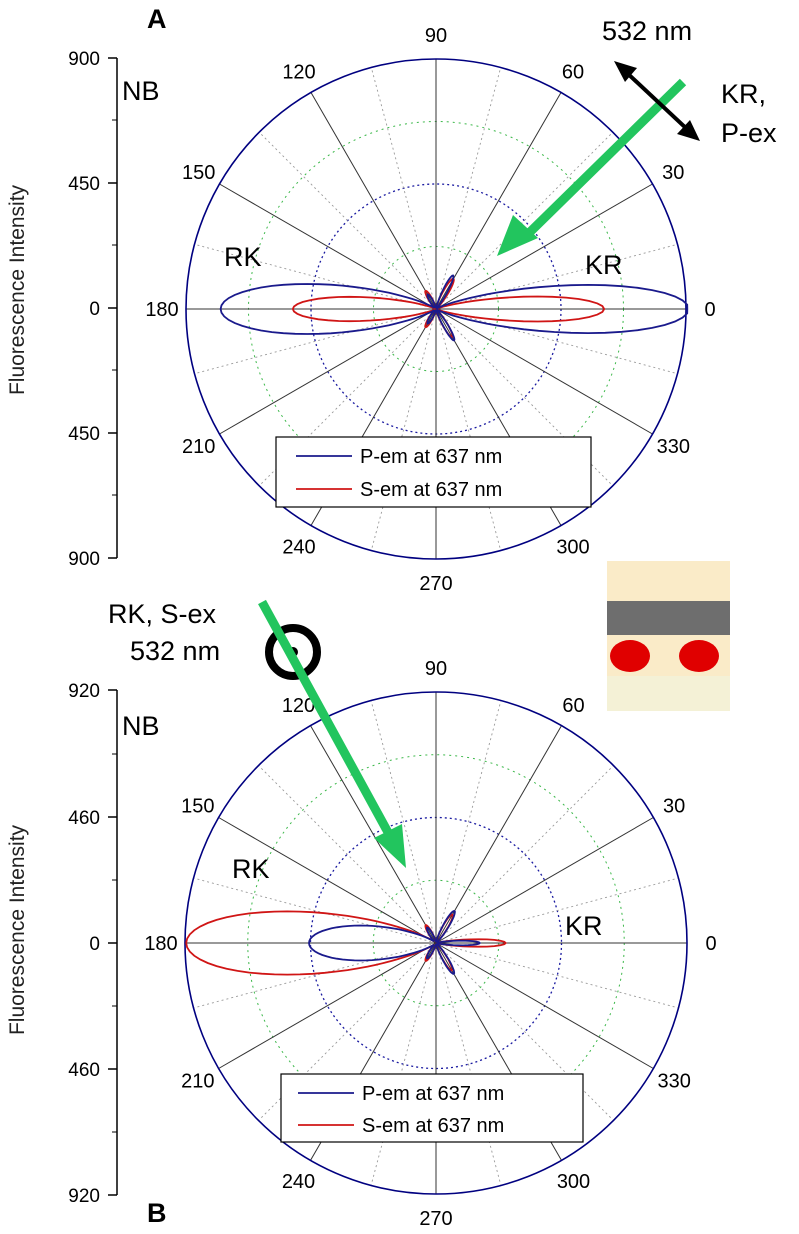 The height and width of the screenshot is (1234, 799). I want to click on angle-label-210: 210, so click(197, 1082).